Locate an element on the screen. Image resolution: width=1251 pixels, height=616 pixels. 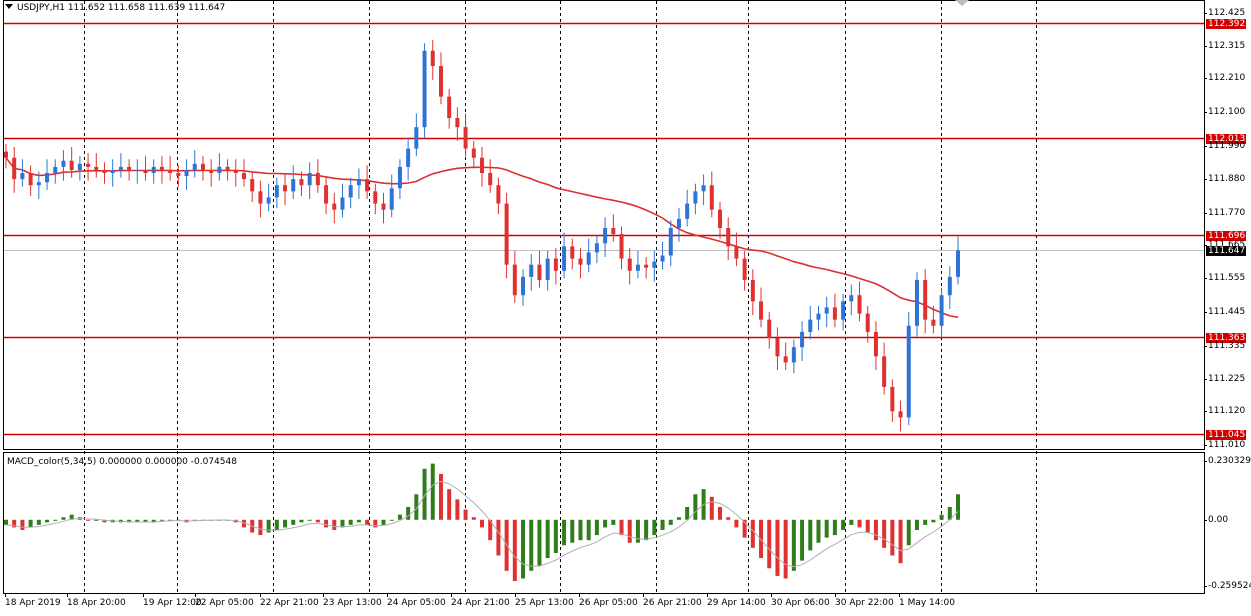
time-label: 1 May 14:00 is located at coordinates (927, 603).